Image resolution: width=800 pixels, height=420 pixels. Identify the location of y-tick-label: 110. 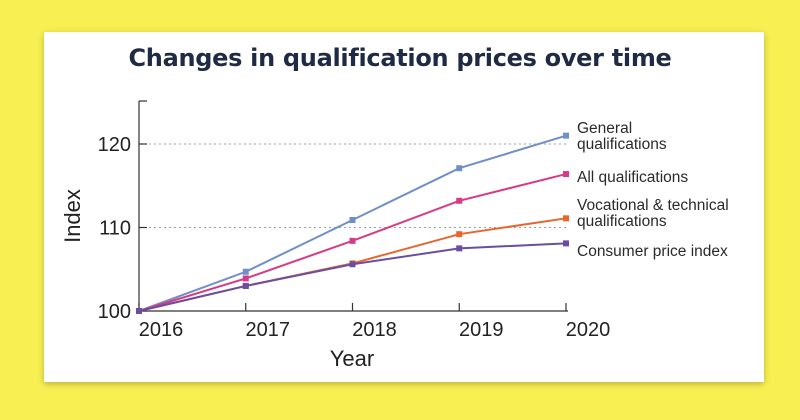
(115, 229).